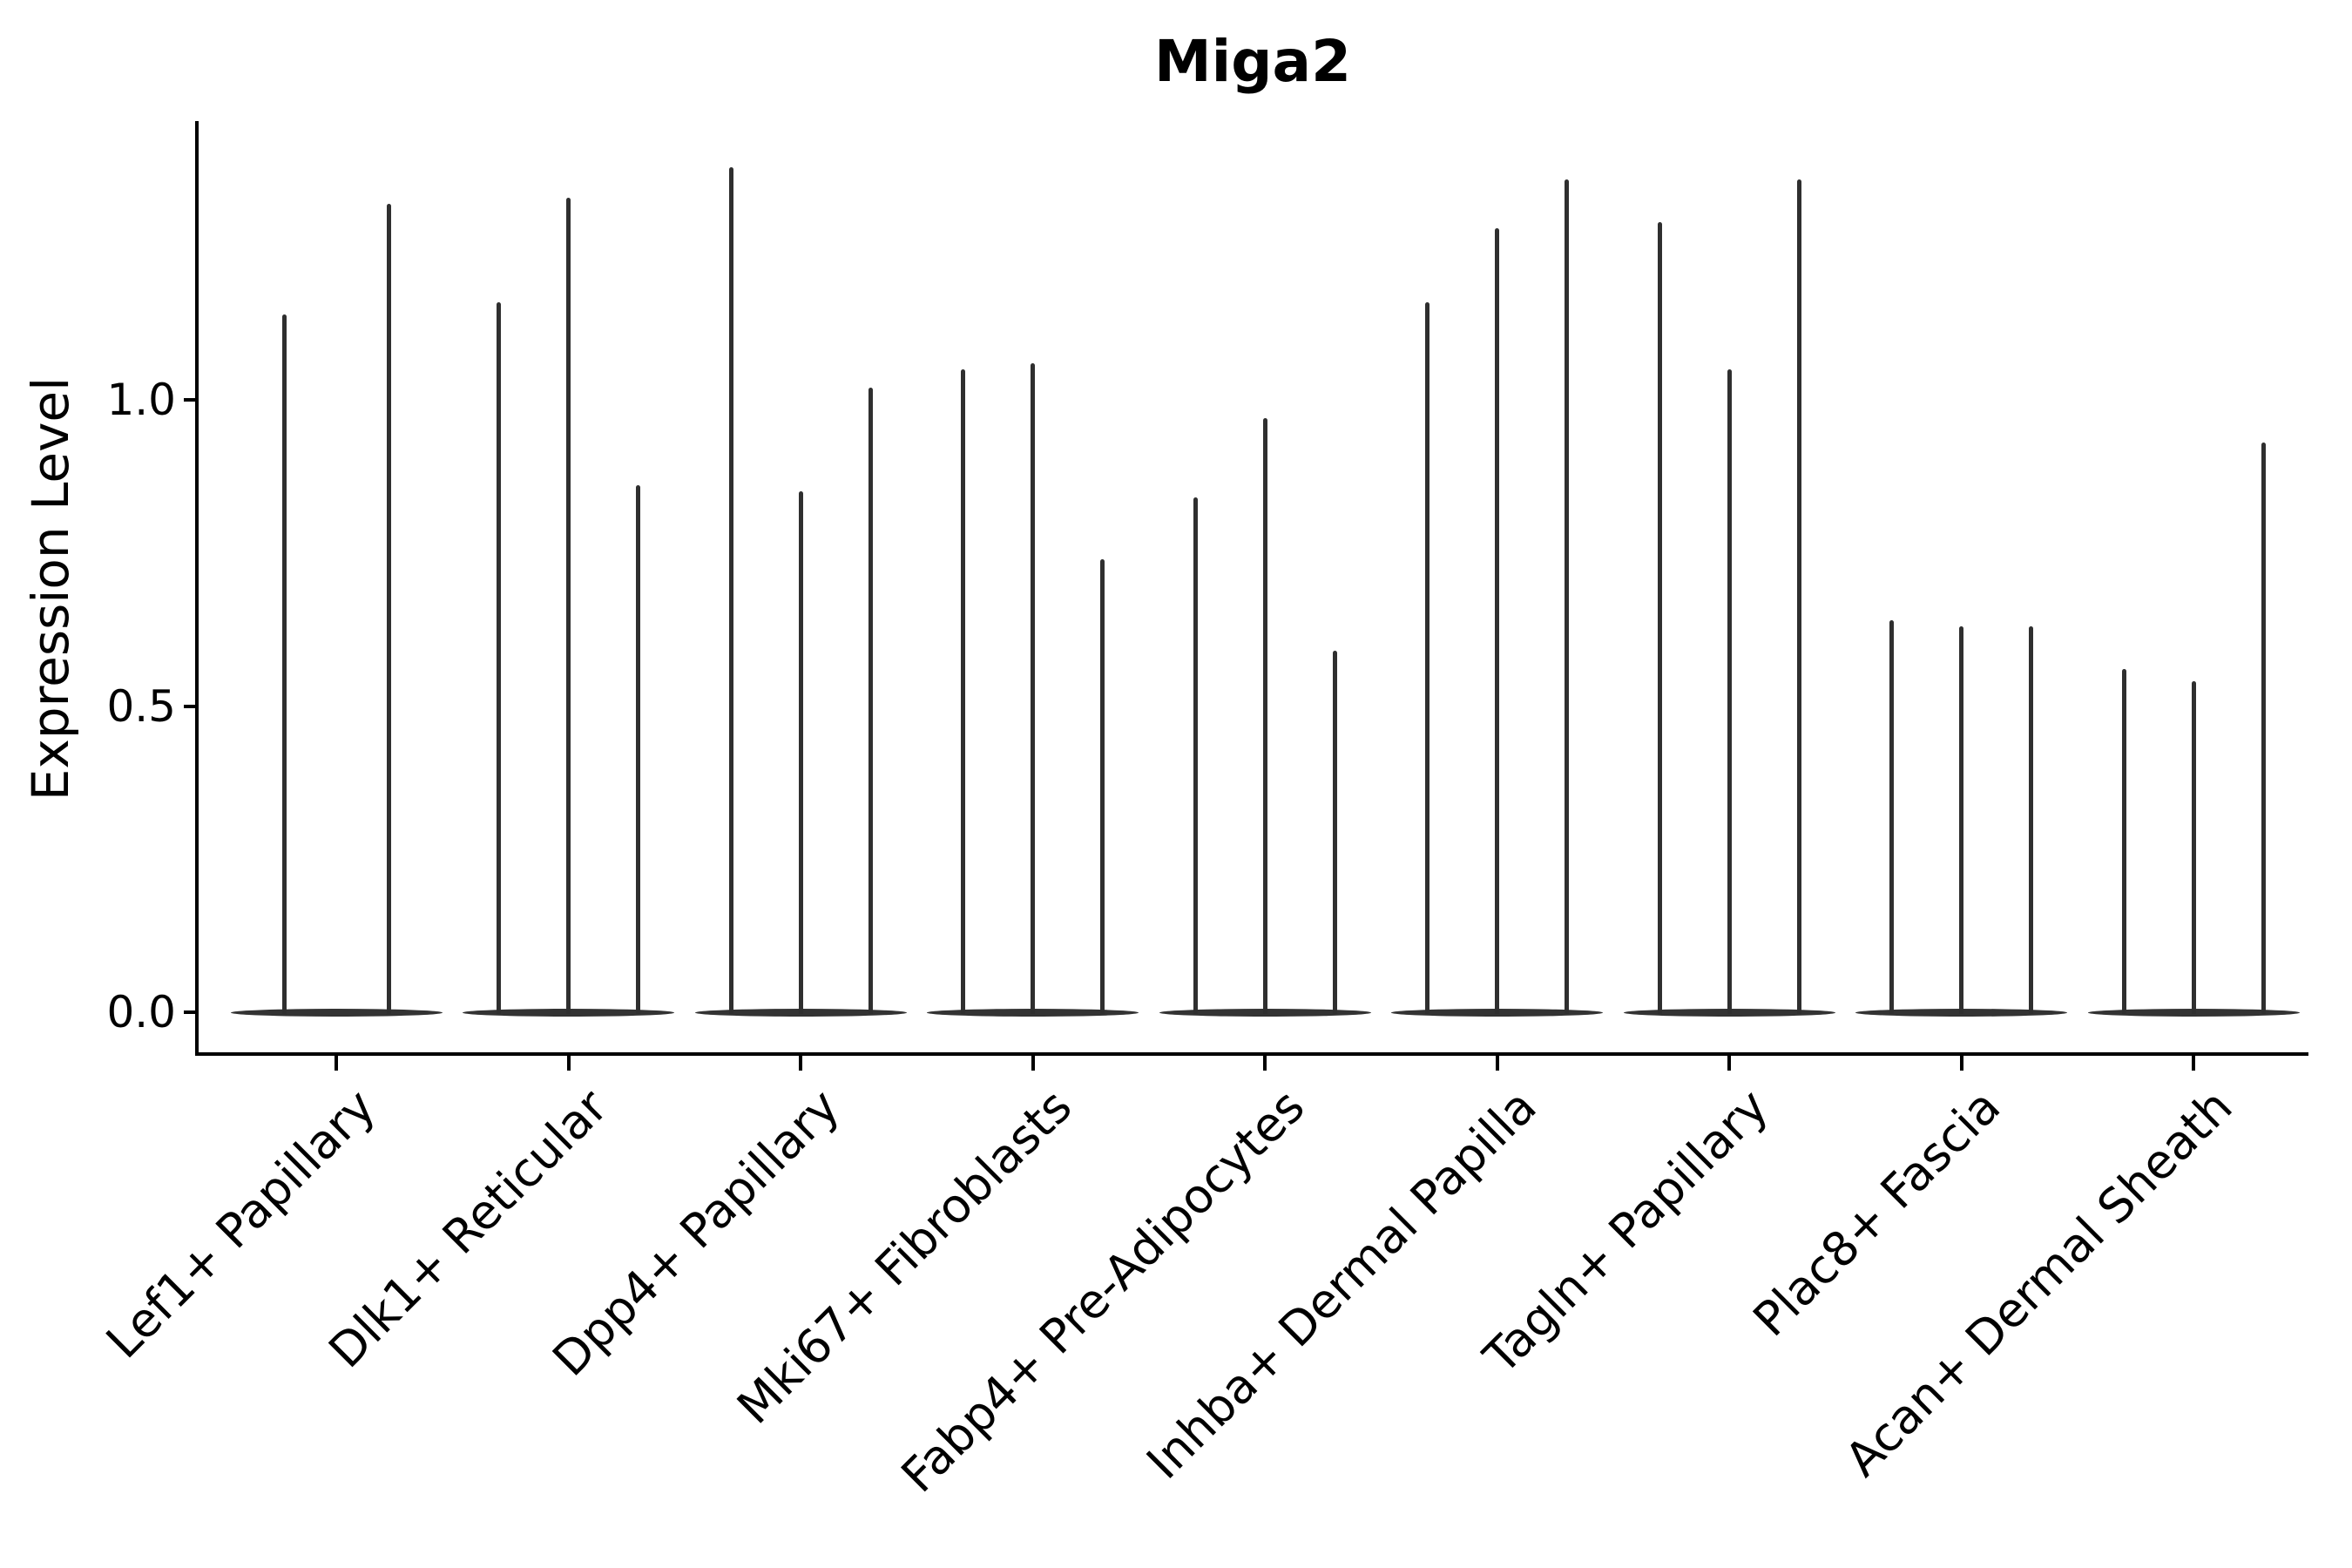  Describe the element at coordinates (1876, 1213) in the screenshot. I see `x-tick-label: Plac8+ Fascia` at that location.